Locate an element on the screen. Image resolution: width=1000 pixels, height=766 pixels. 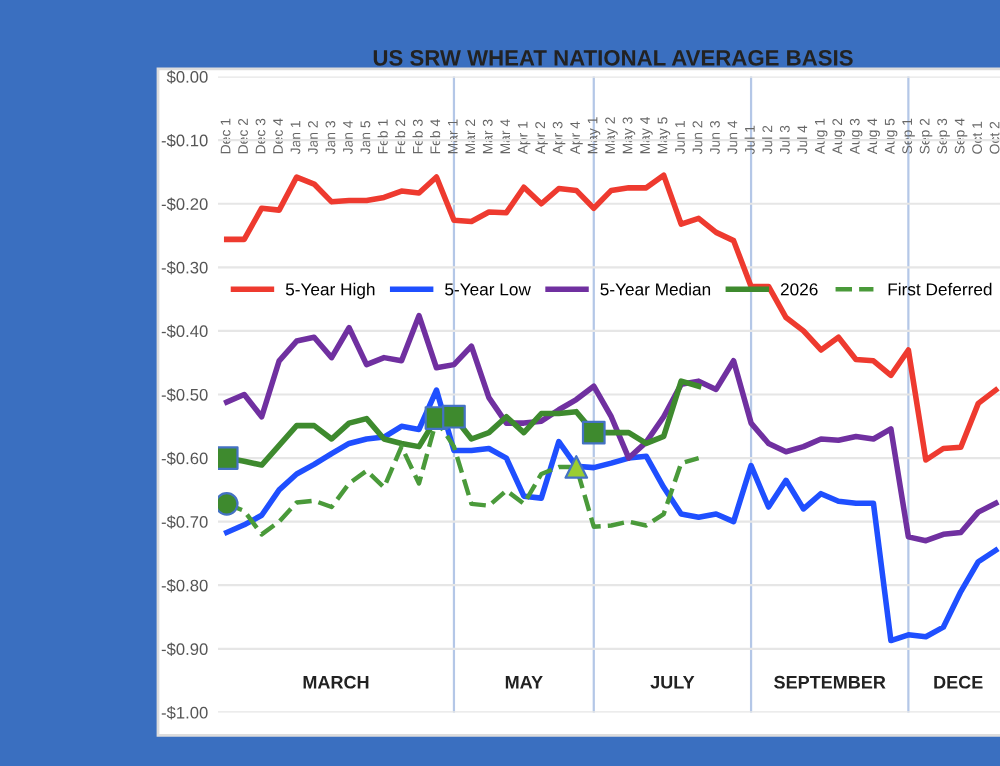
y-tick-label: -$0.10 is located at coordinates (184, 140).